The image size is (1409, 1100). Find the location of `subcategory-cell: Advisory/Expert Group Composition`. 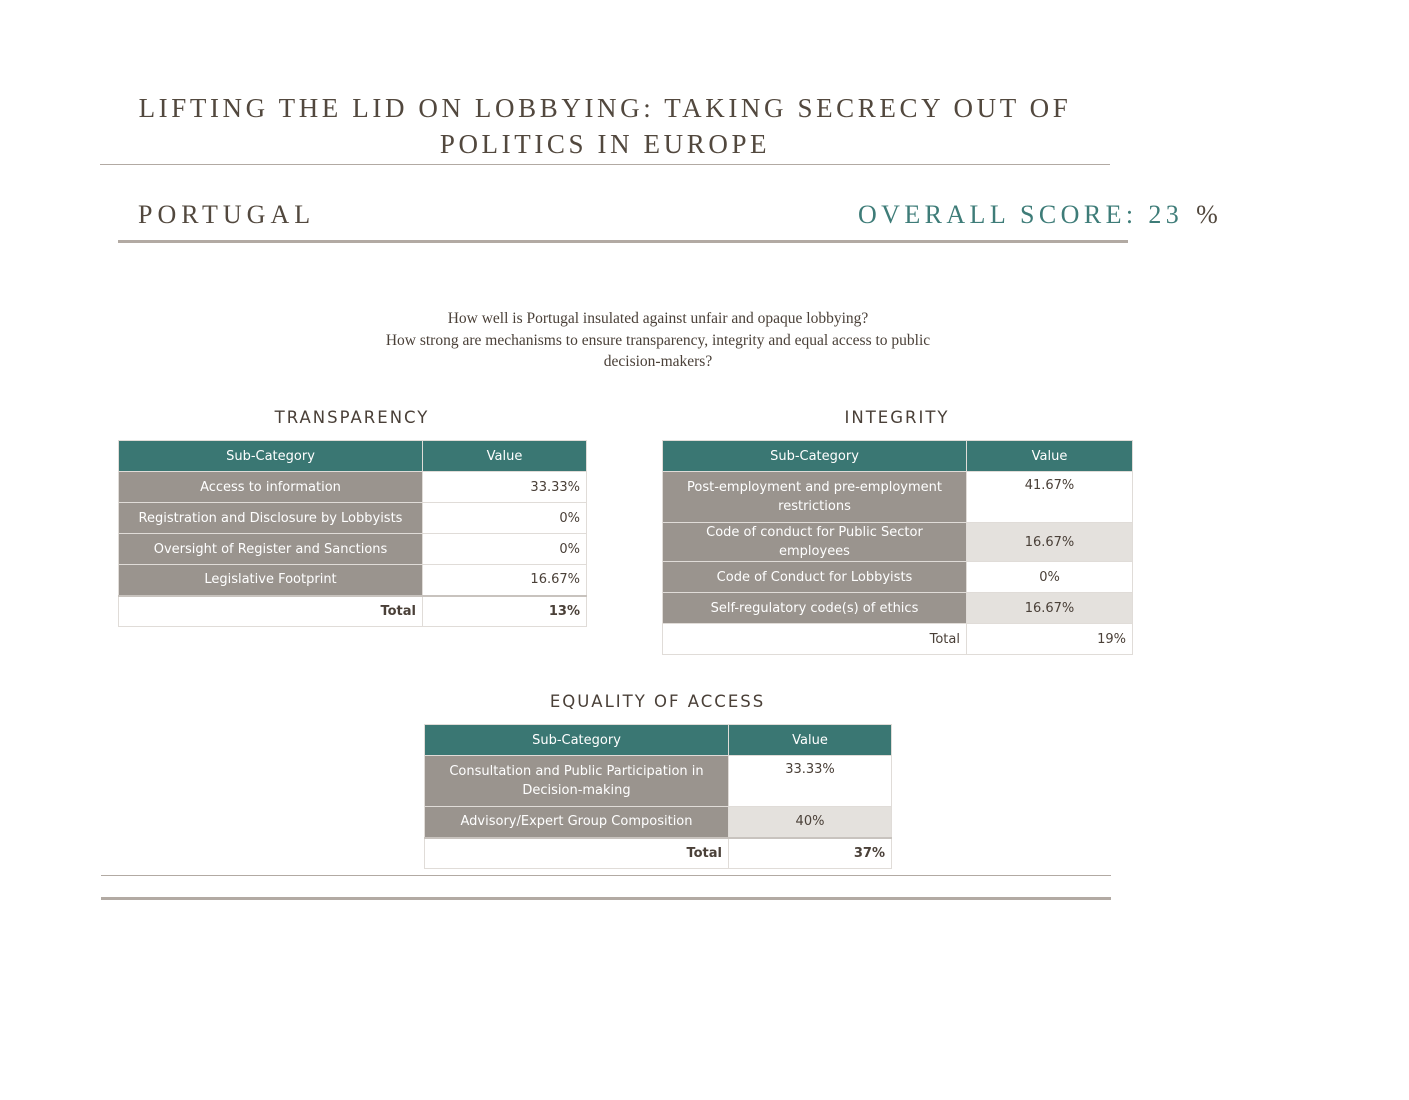

subcategory-cell: Advisory/Expert Group Composition is located at coordinates (576, 822).